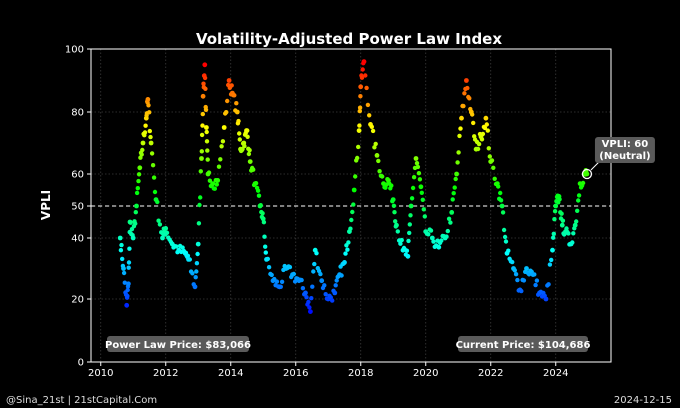  I want to click on x-tick-label: 2010, so click(100, 373).